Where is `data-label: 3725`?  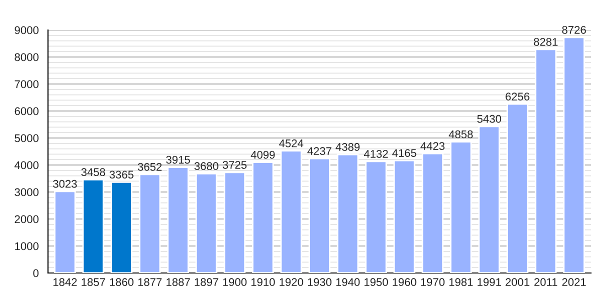
data-label: 3725 is located at coordinates (234, 164).